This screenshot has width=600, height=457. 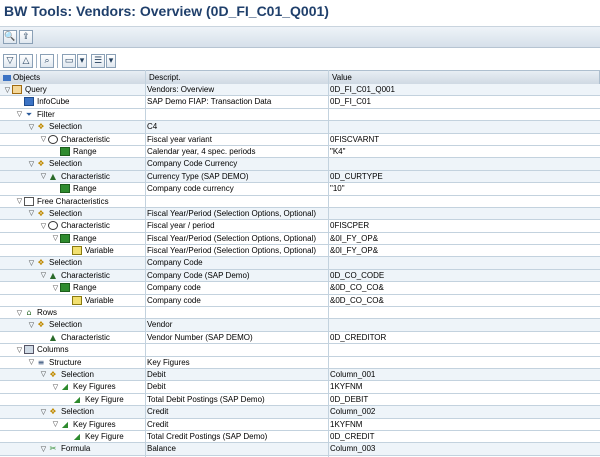 What do you see at coordinates (300, 313) in the screenshot?
I see `tree-row: ▽ ⌂ Rows` at bounding box center [300, 313].